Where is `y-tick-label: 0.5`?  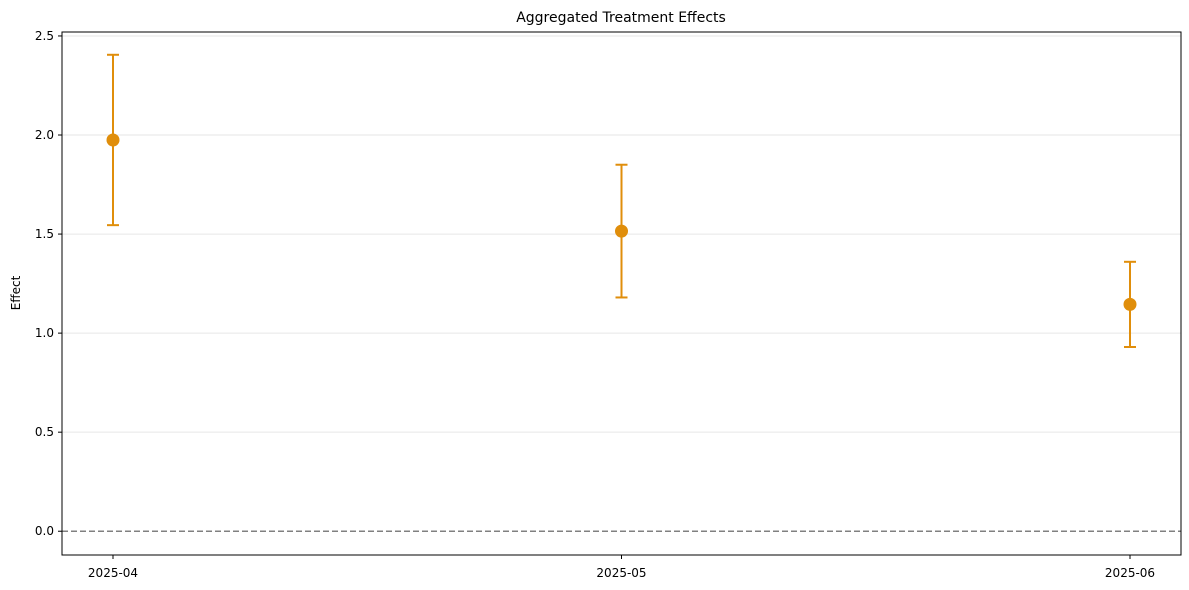 y-tick-label: 0.5 is located at coordinates (44, 432).